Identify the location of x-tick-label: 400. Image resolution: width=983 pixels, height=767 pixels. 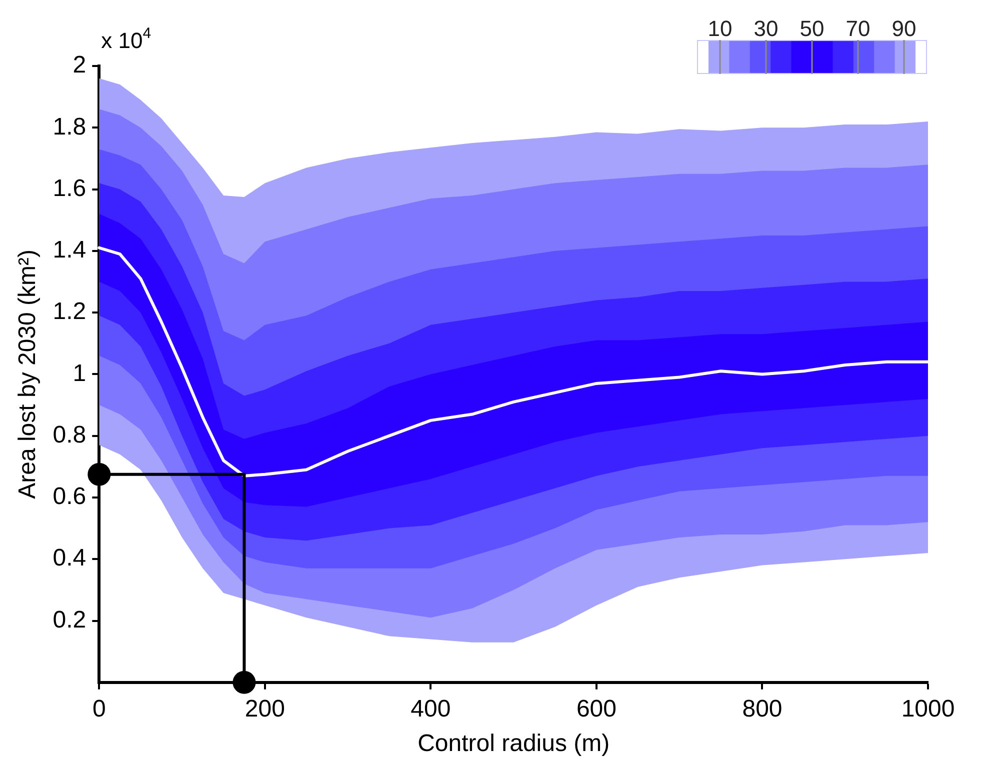
(430, 708).